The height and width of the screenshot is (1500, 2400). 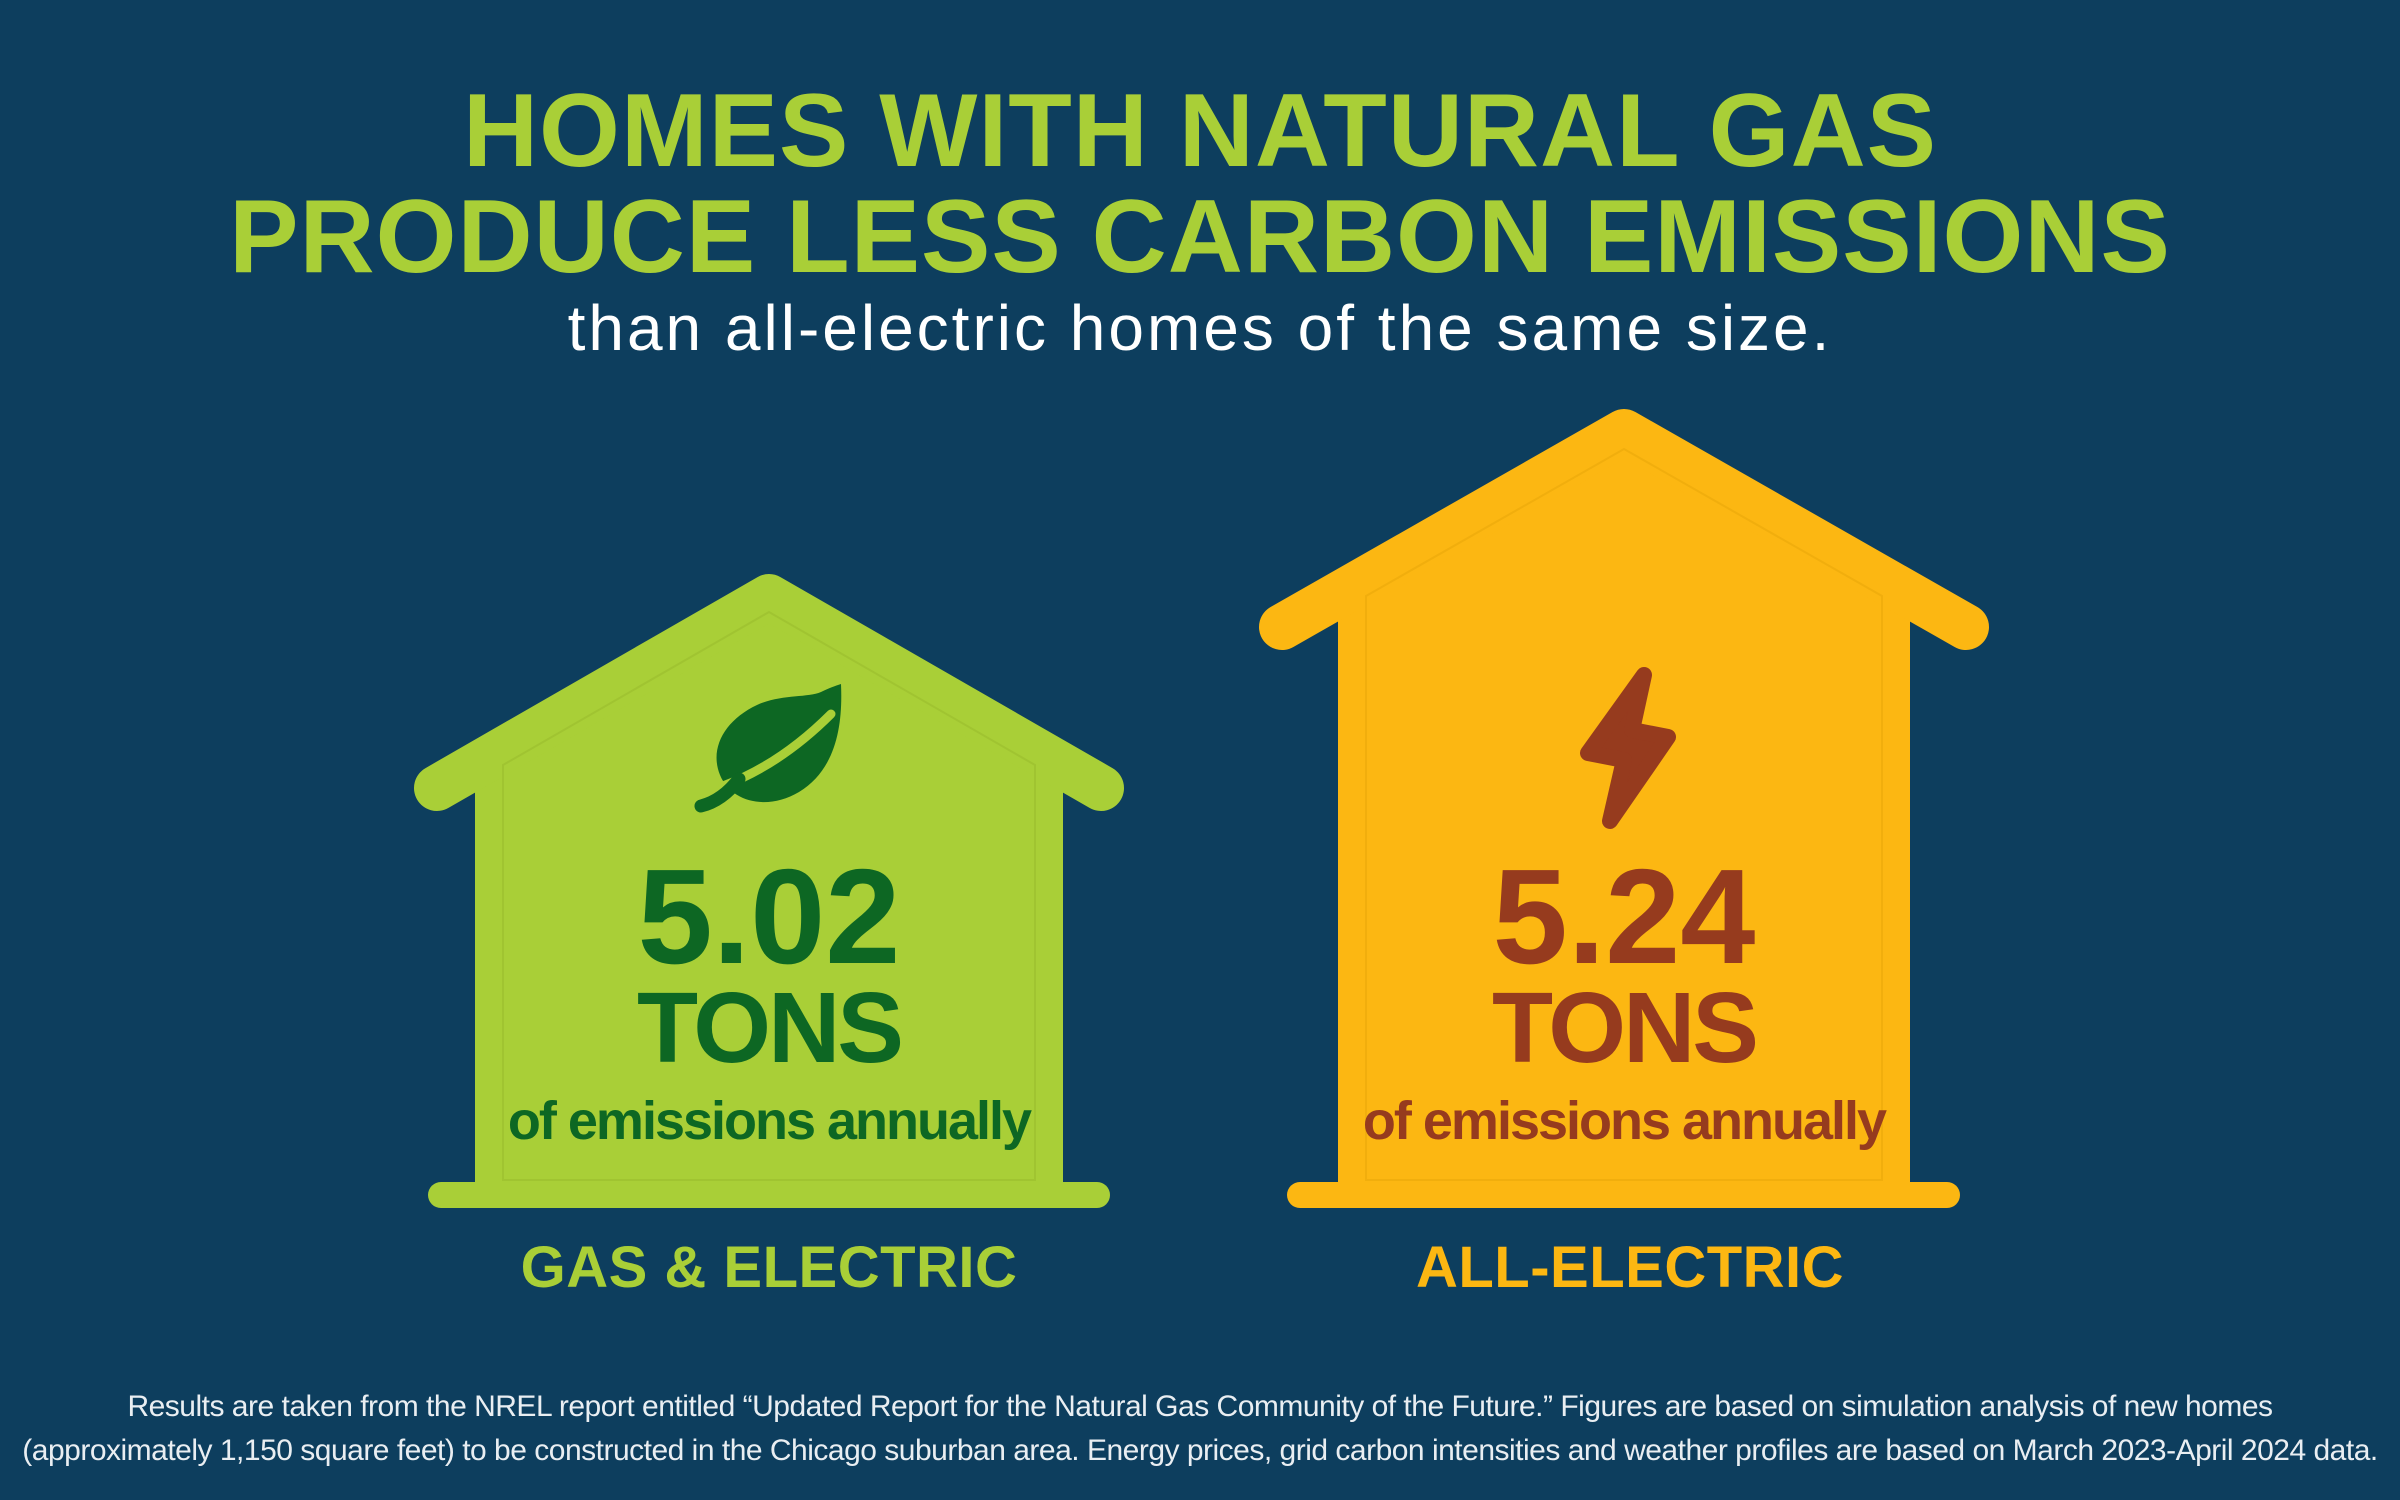 What do you see at coordinates (1630, 1267) in the screenshot?
I see `all-electric-label: ALL-ELECTRIC` at bounding box center [1630, 1267].